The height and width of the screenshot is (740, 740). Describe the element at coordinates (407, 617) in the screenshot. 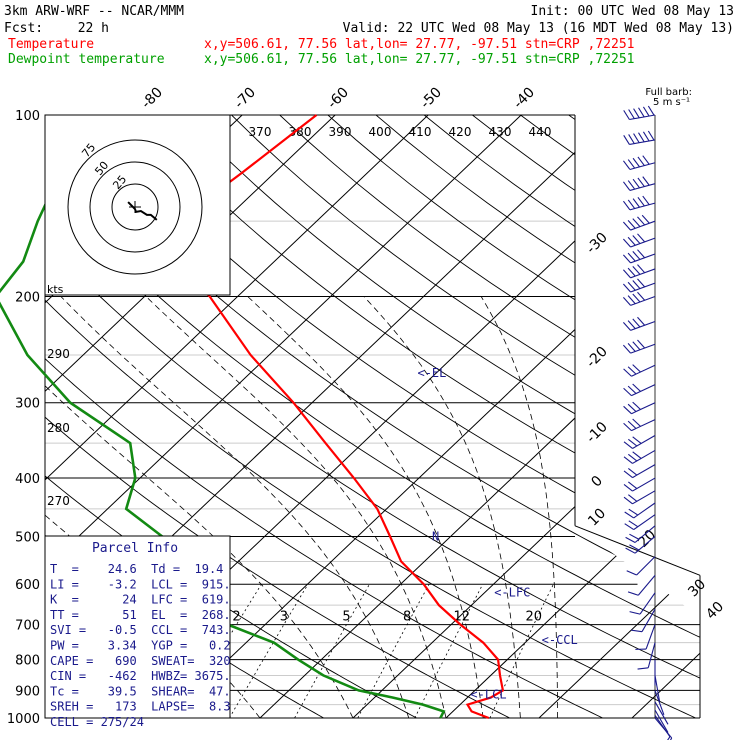

I see `mixing-ratio-label: 8` at that location.